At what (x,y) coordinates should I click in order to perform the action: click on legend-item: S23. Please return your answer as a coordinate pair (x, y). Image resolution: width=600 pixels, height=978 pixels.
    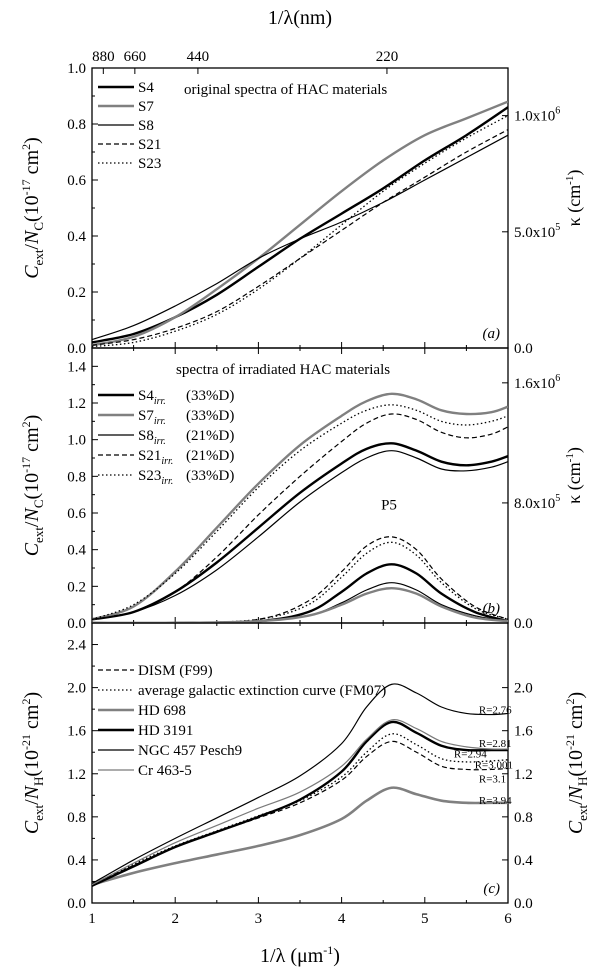
    Looking at the image, I should click on (149, 164).